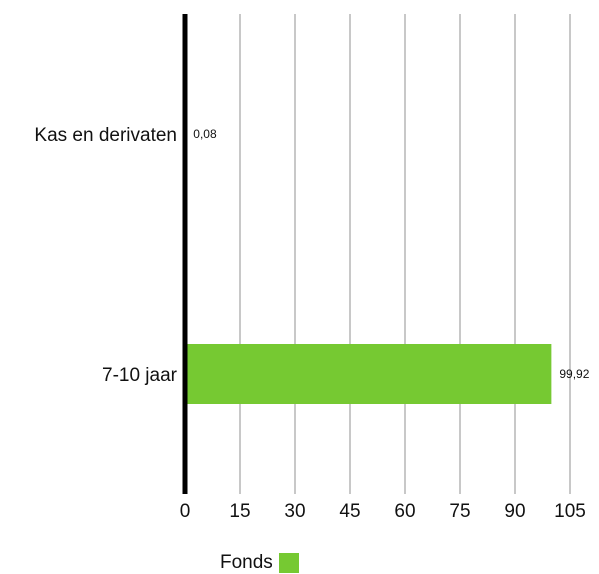 Image resolution: width=599 pixels, height=574 pixels. What do you see at coordinates (185, 511) in the screenshot?
I see `x-tick-label: 0` at bounding box center [185, 511].